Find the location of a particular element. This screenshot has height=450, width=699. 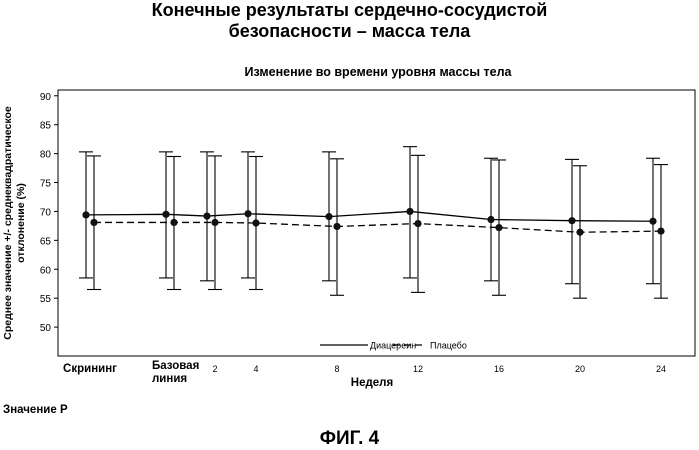

y-tick-label: 80 is located at coordinates (46, 155).